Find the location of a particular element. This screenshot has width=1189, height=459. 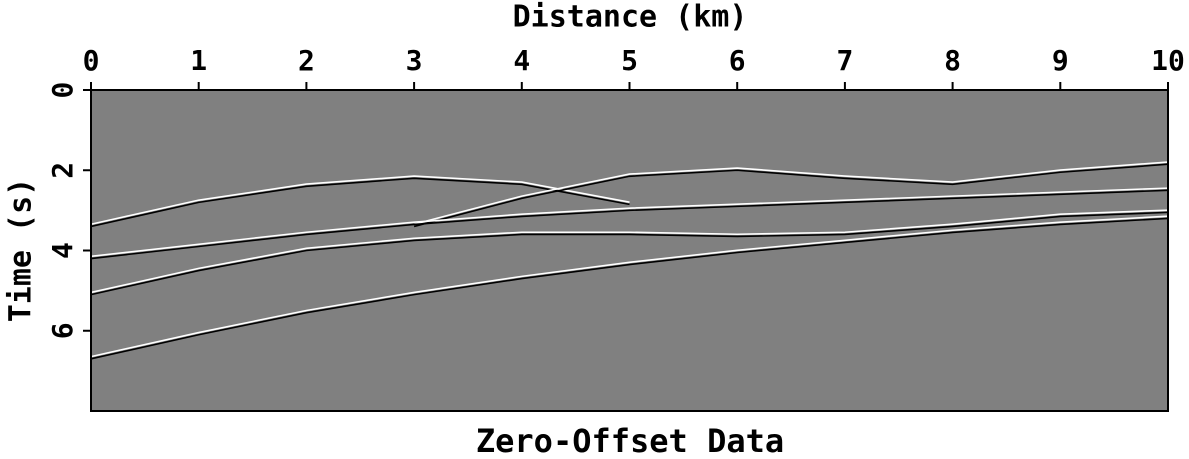

chart-title: Zero-Offset Data is located at coordinates (630, 440).